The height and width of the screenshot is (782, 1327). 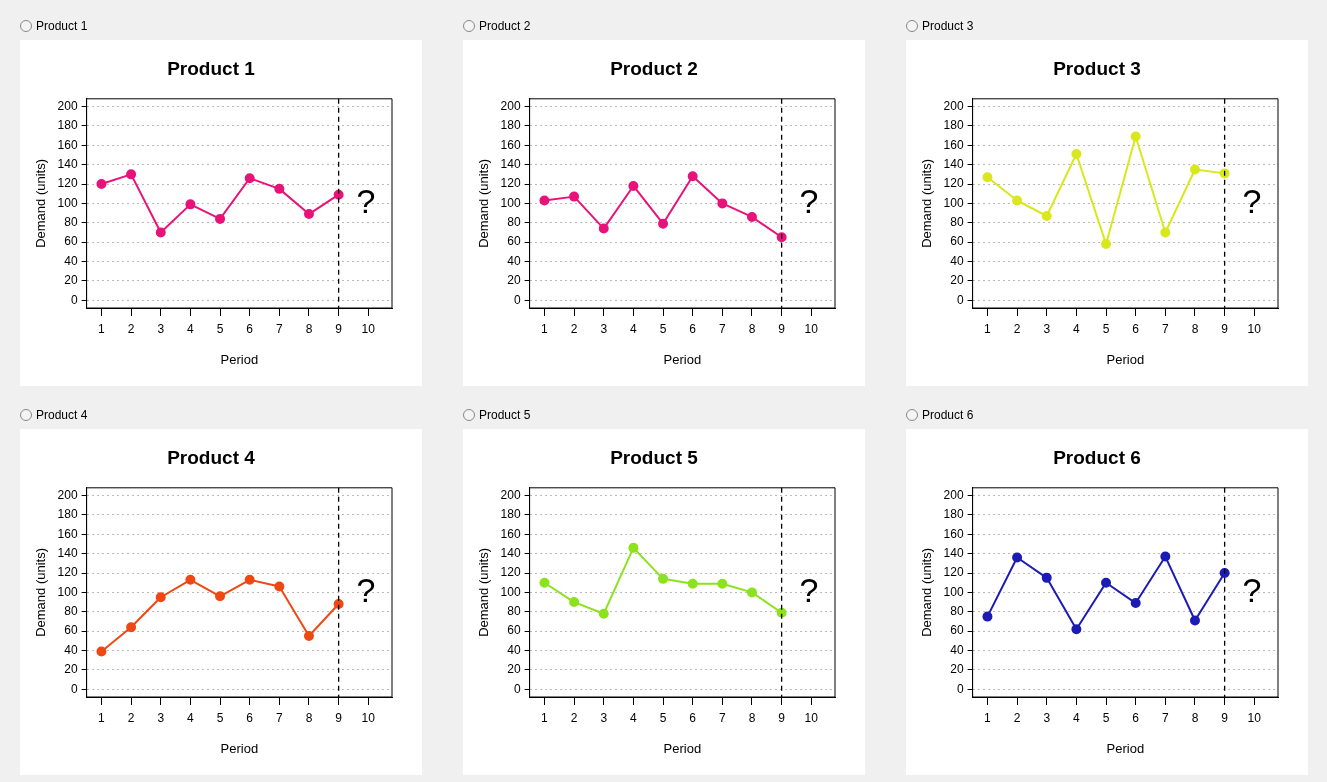 What do you see at coordinates (1017, 328) in the screenshot?
I see `x-tick-label: 2` at bounding box center [1017, 328].